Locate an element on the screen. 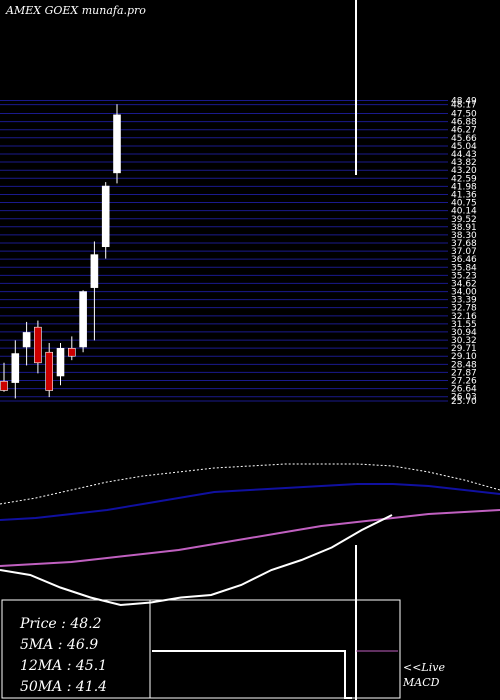 The width and height of the screenshot is (500, 700). price-level-label: 40.75 is located at coordinates (464, 204).